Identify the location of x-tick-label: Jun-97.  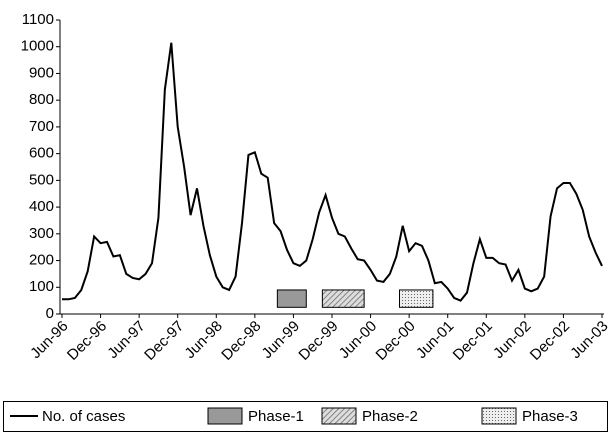
(126, 340).